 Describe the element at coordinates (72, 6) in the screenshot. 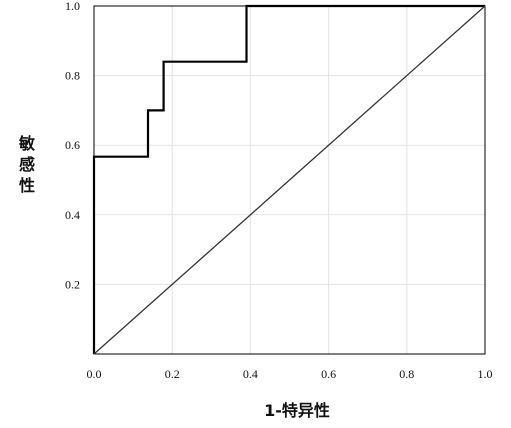

I see `y-tick-label: 1.0` at that location.